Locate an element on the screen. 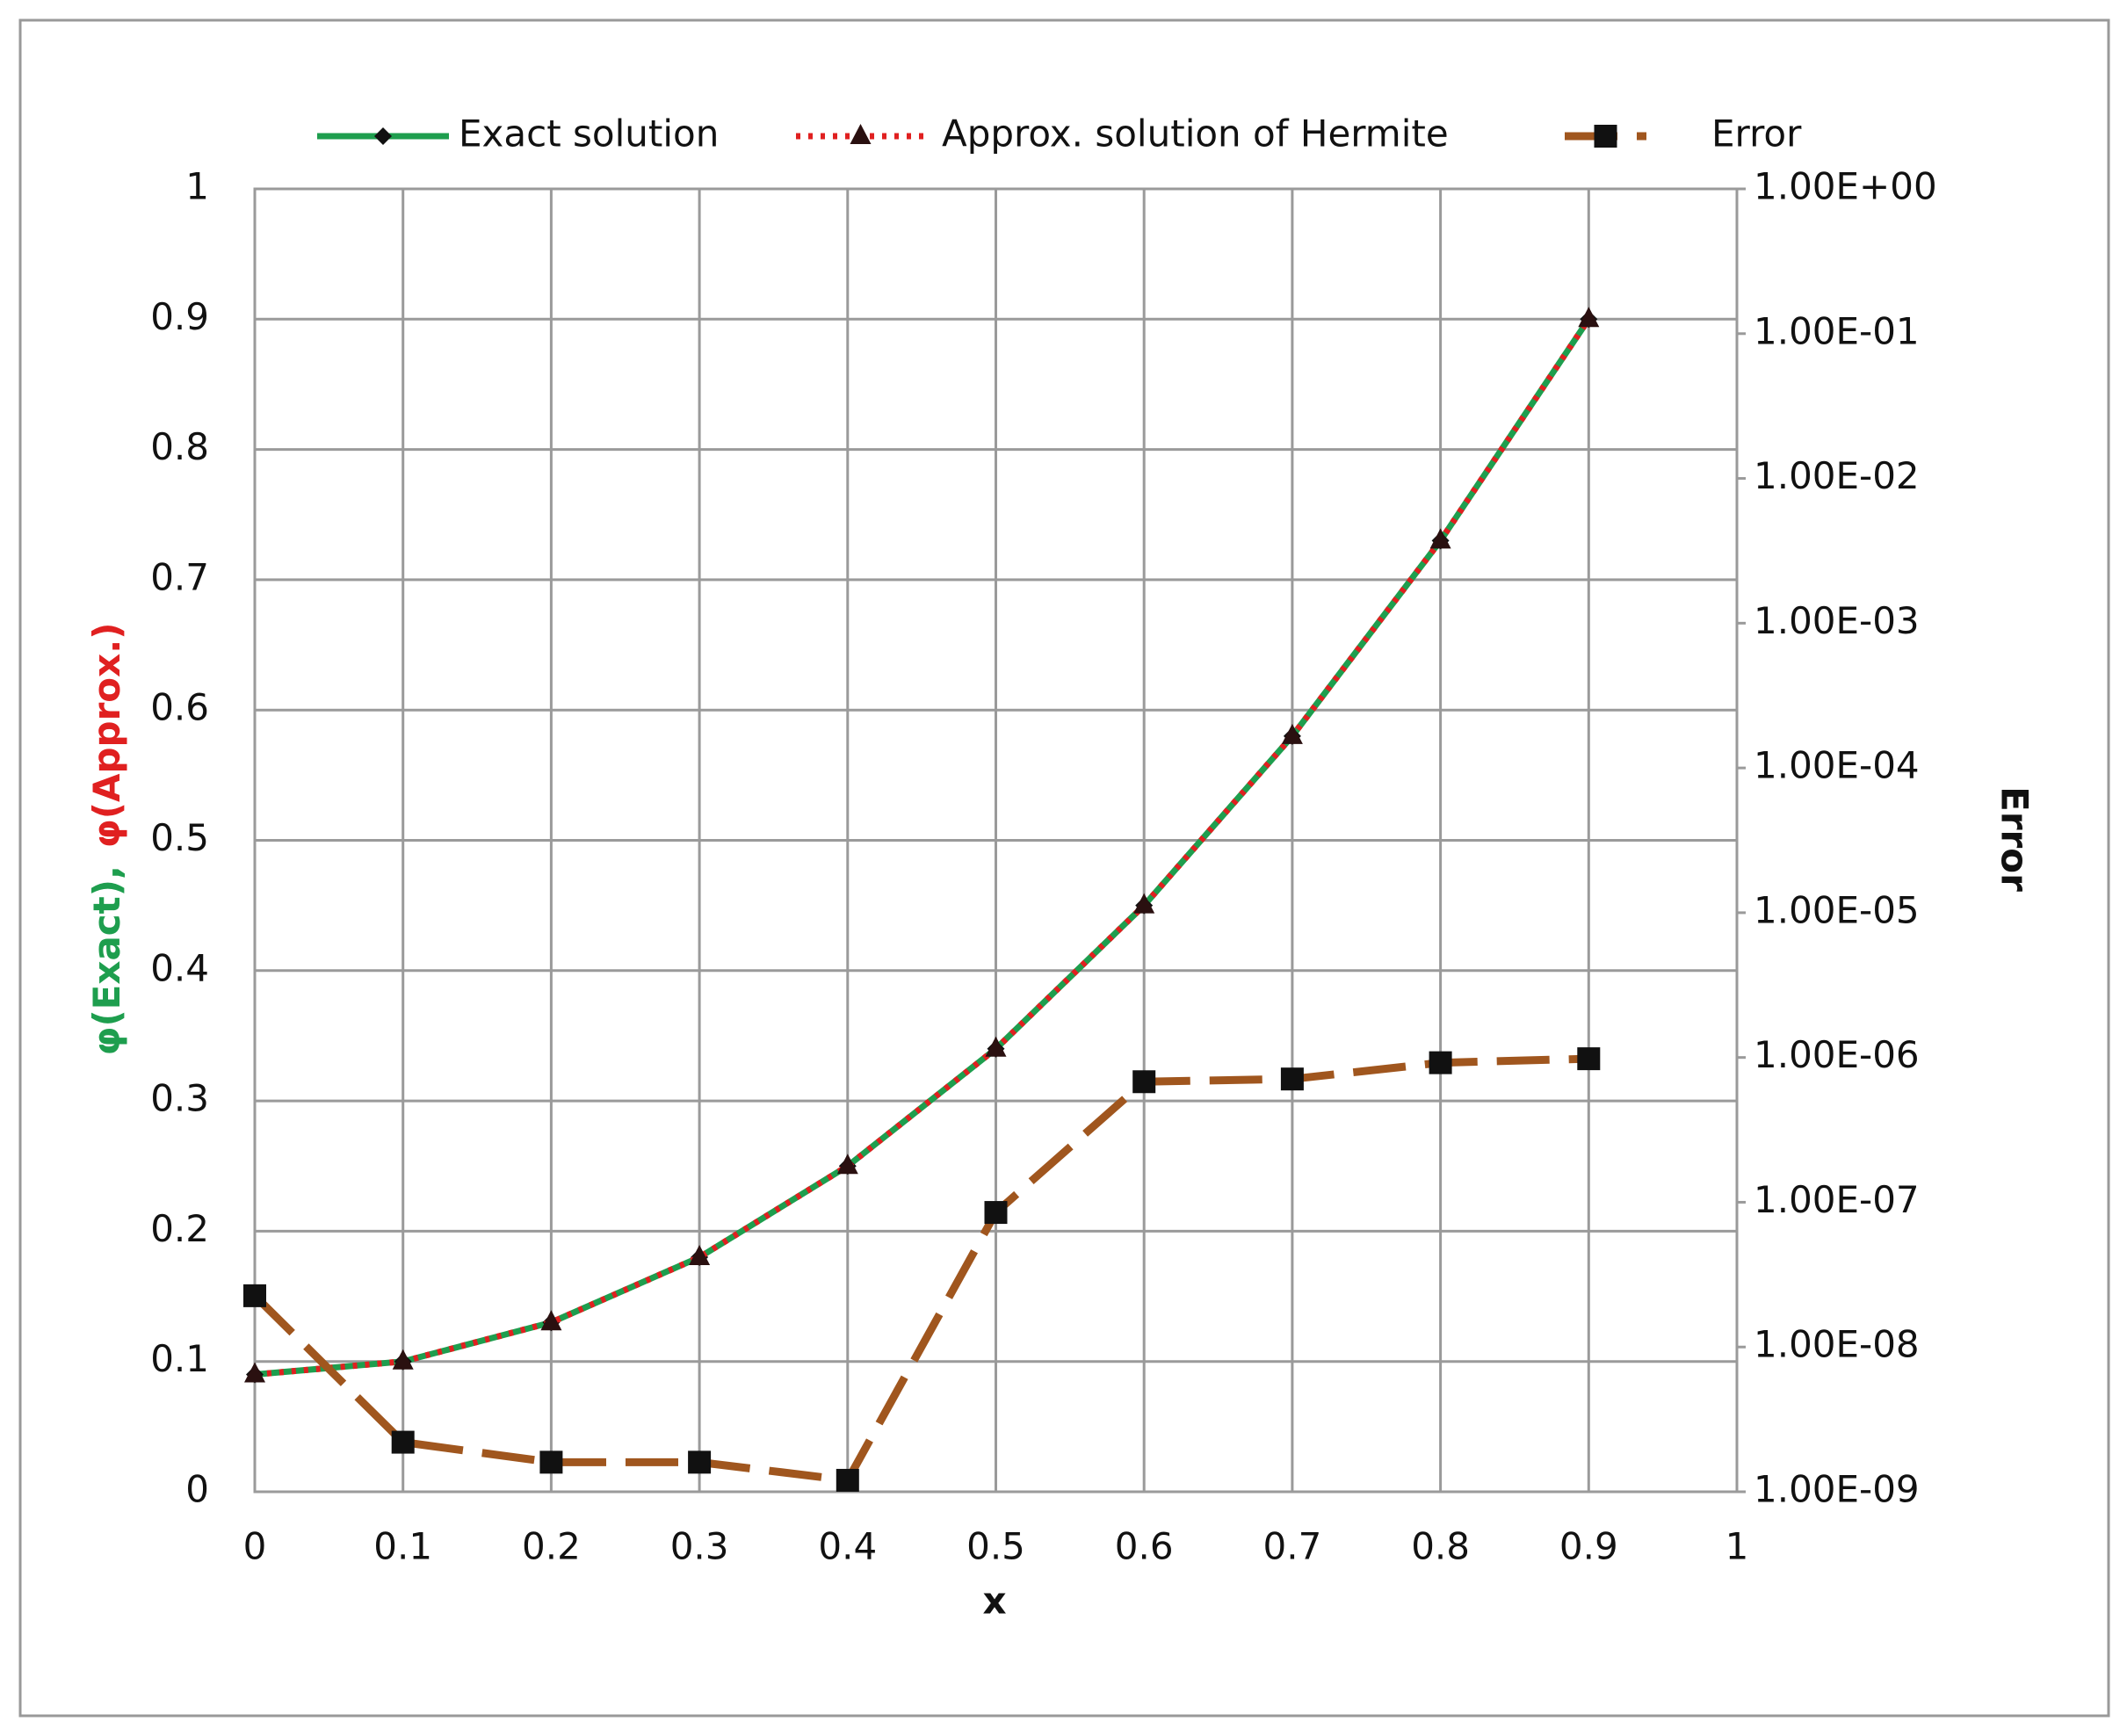 The height and width of the screenshot is (1736, 2127). y-tick-label: 0.6 is located at coordinates (179, 707).